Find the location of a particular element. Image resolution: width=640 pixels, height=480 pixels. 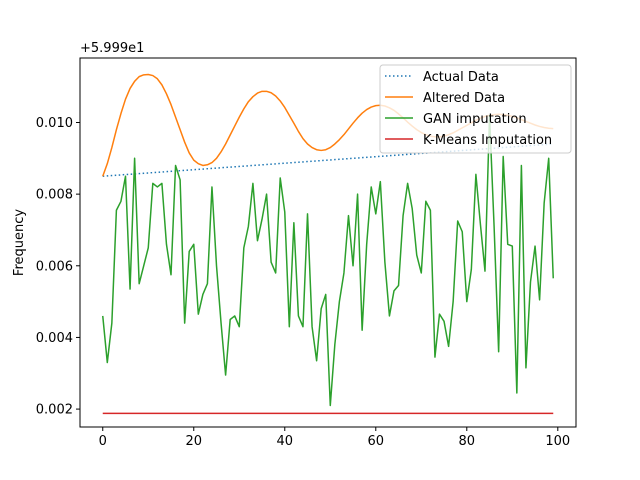

y-tick-label: 0.006 is located at coordinates (54, 266).